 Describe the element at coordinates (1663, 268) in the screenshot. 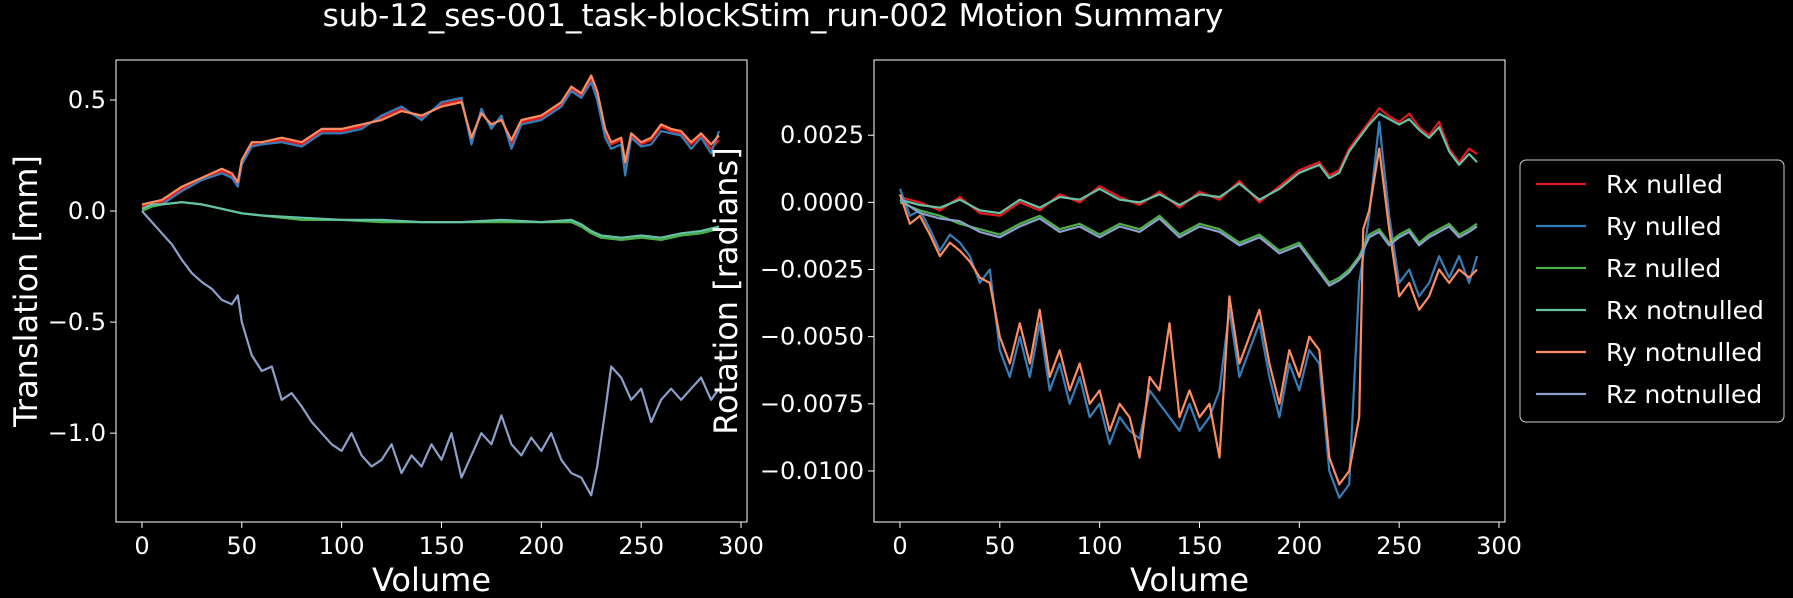

I see `legend-label-rz-nulled: Rz nulled` at that location.